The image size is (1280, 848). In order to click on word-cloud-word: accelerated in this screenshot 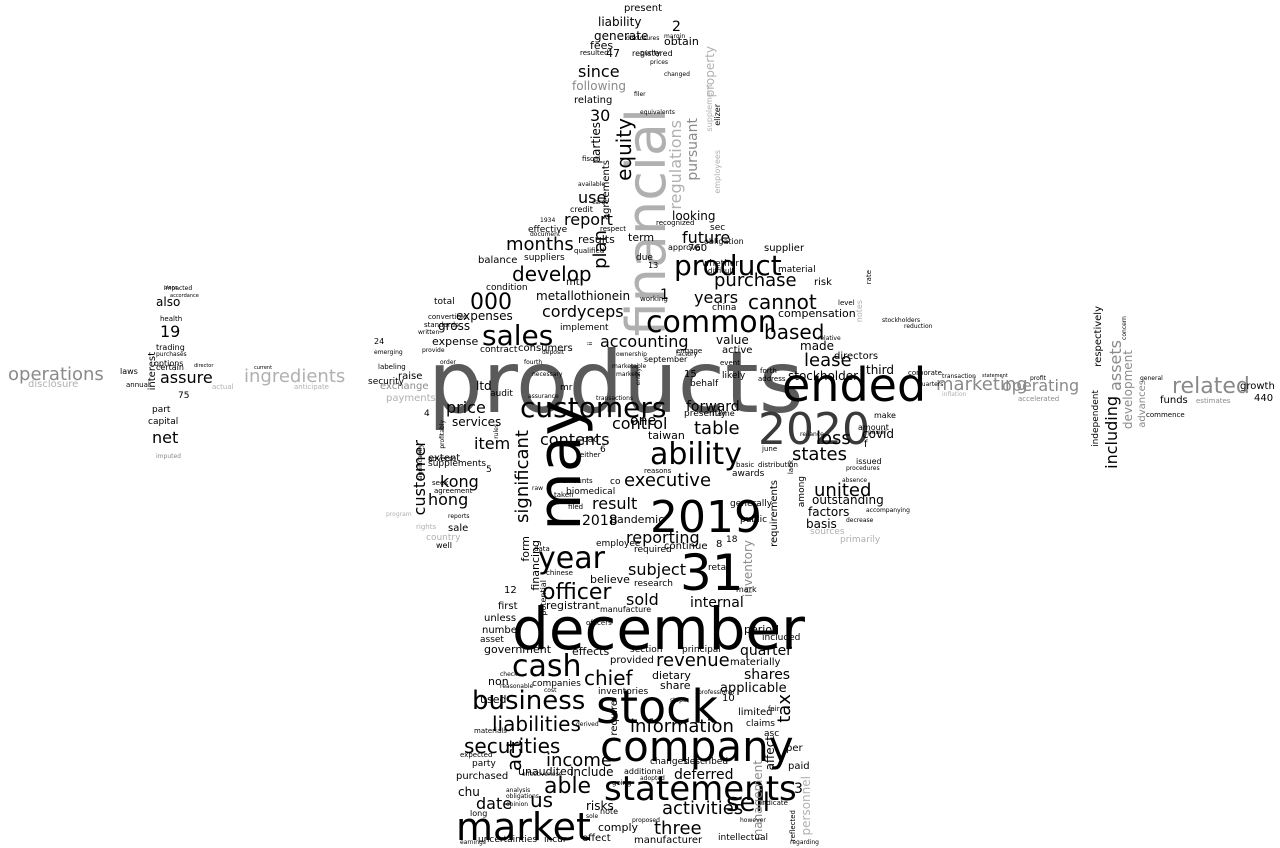, I will do `click(1039, 399)`.